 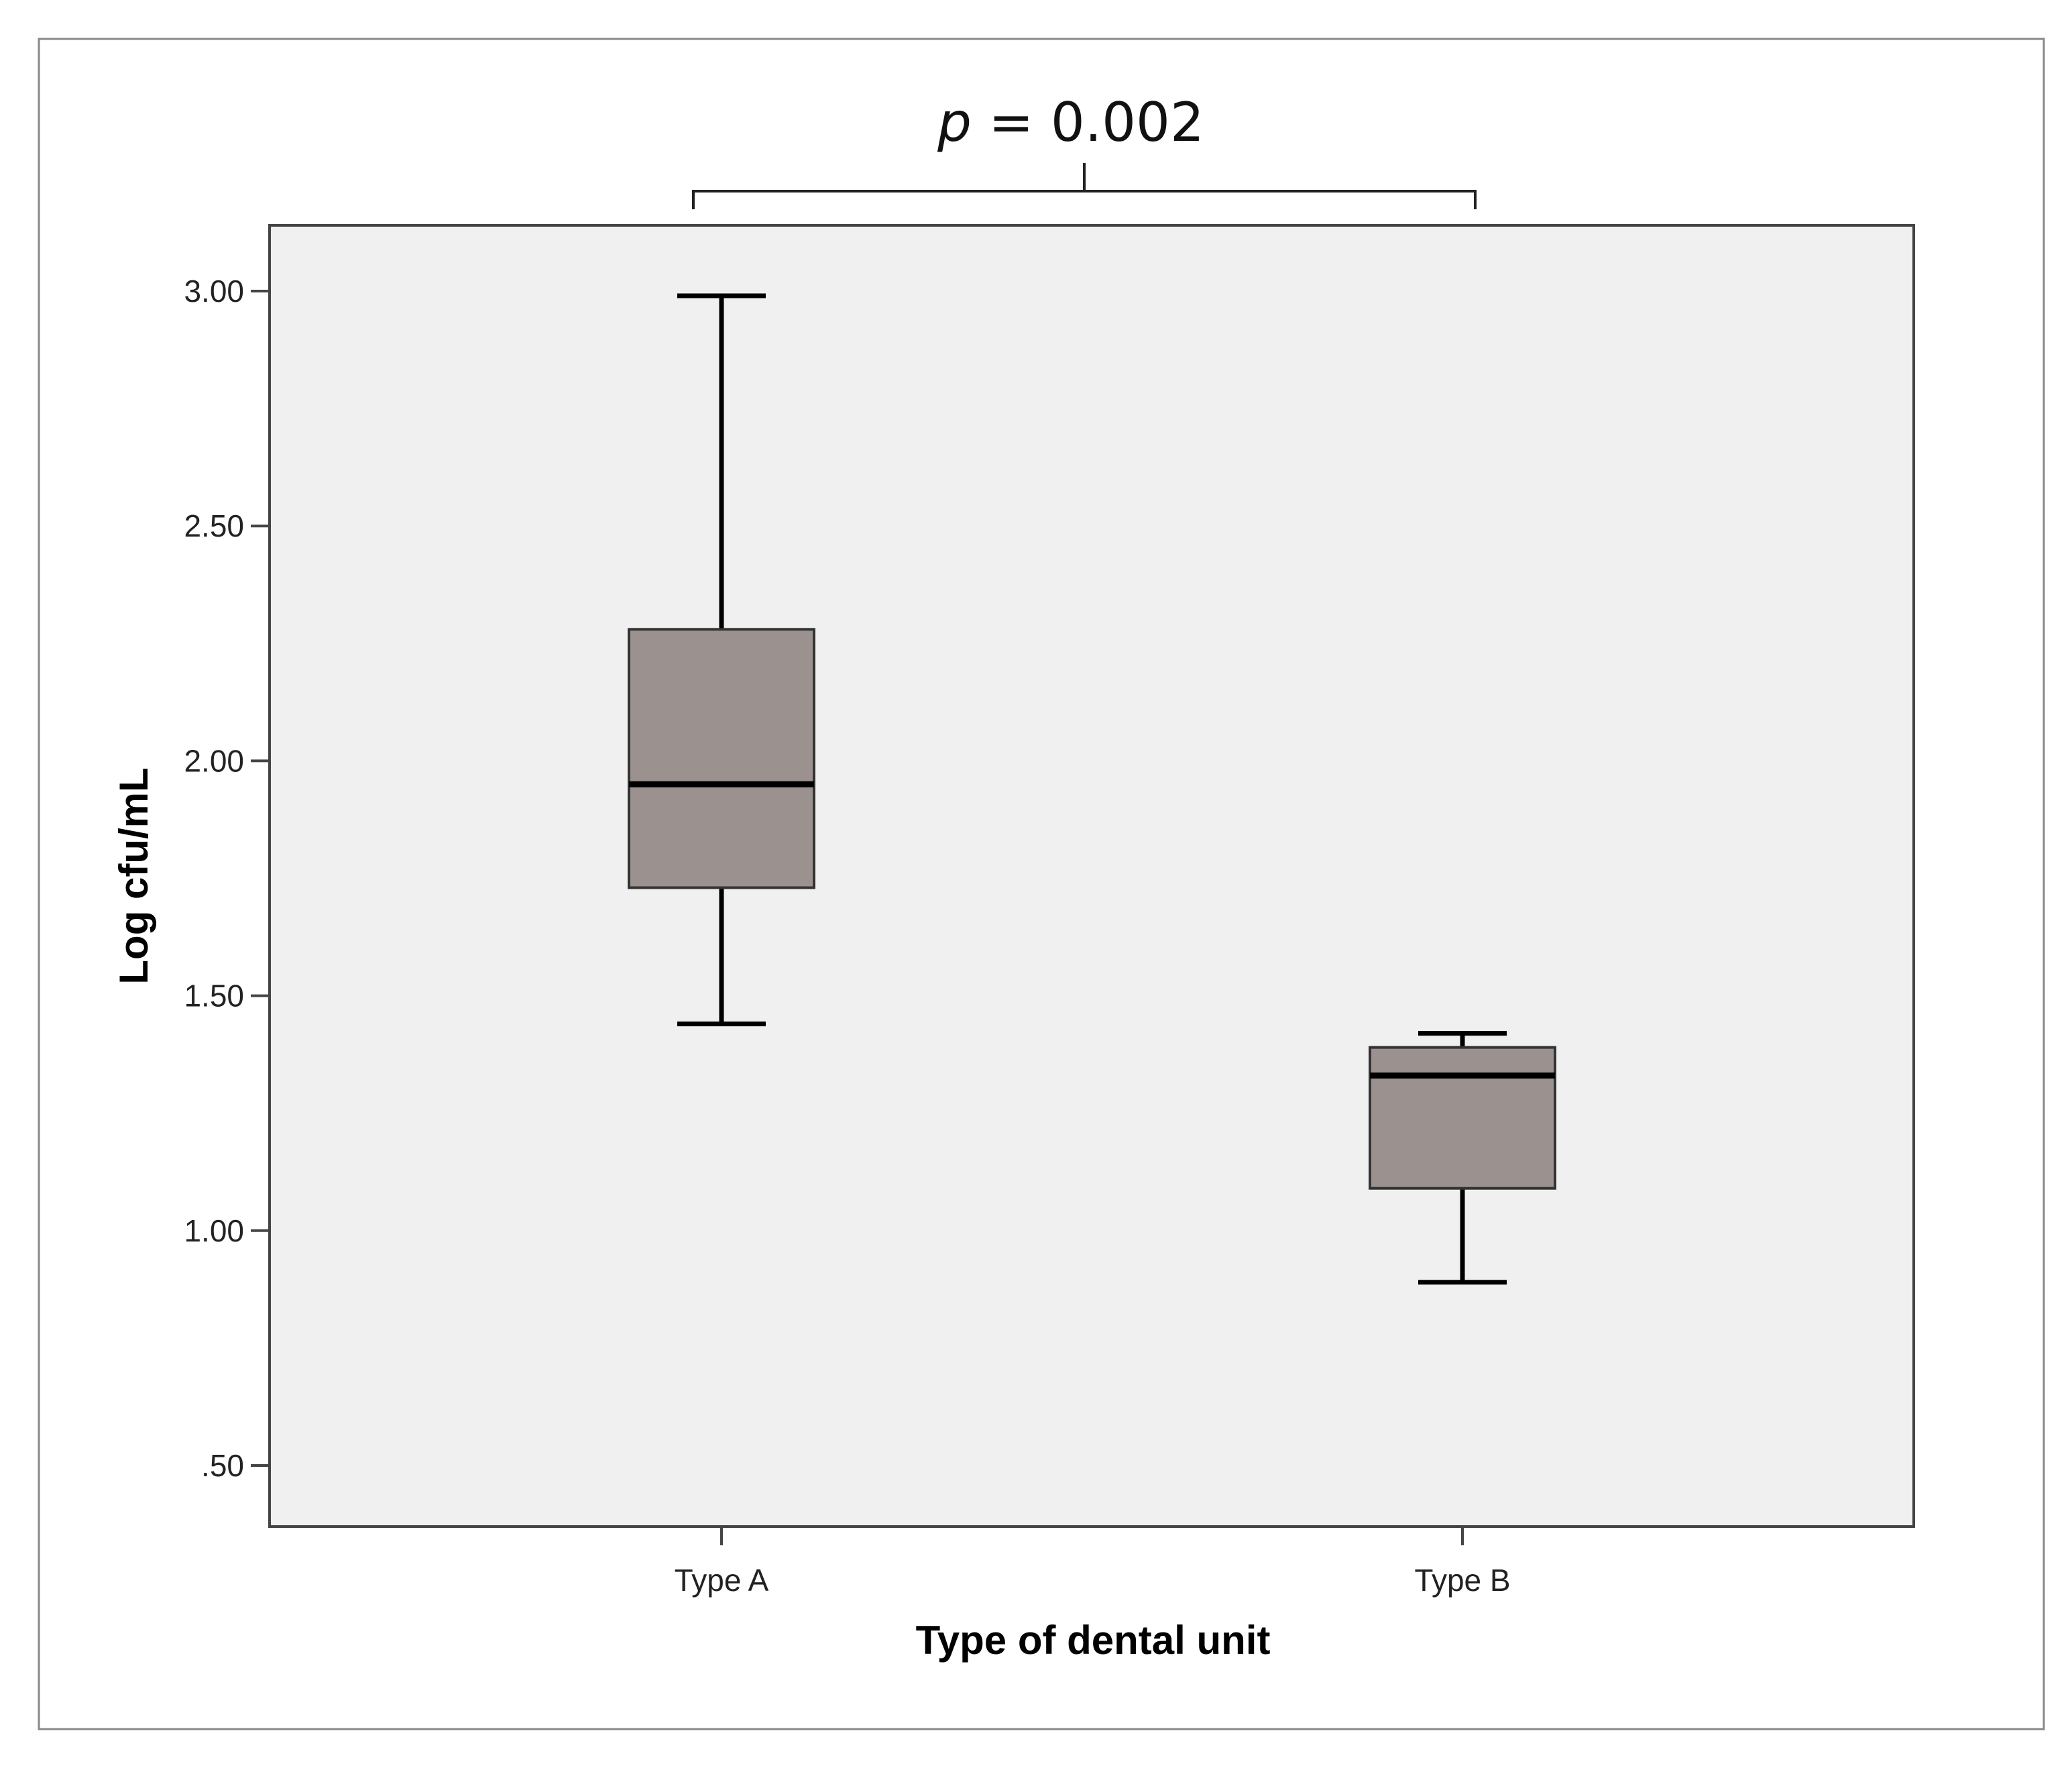 I want to click on p-symbol: p, so click(x=955, y=122).